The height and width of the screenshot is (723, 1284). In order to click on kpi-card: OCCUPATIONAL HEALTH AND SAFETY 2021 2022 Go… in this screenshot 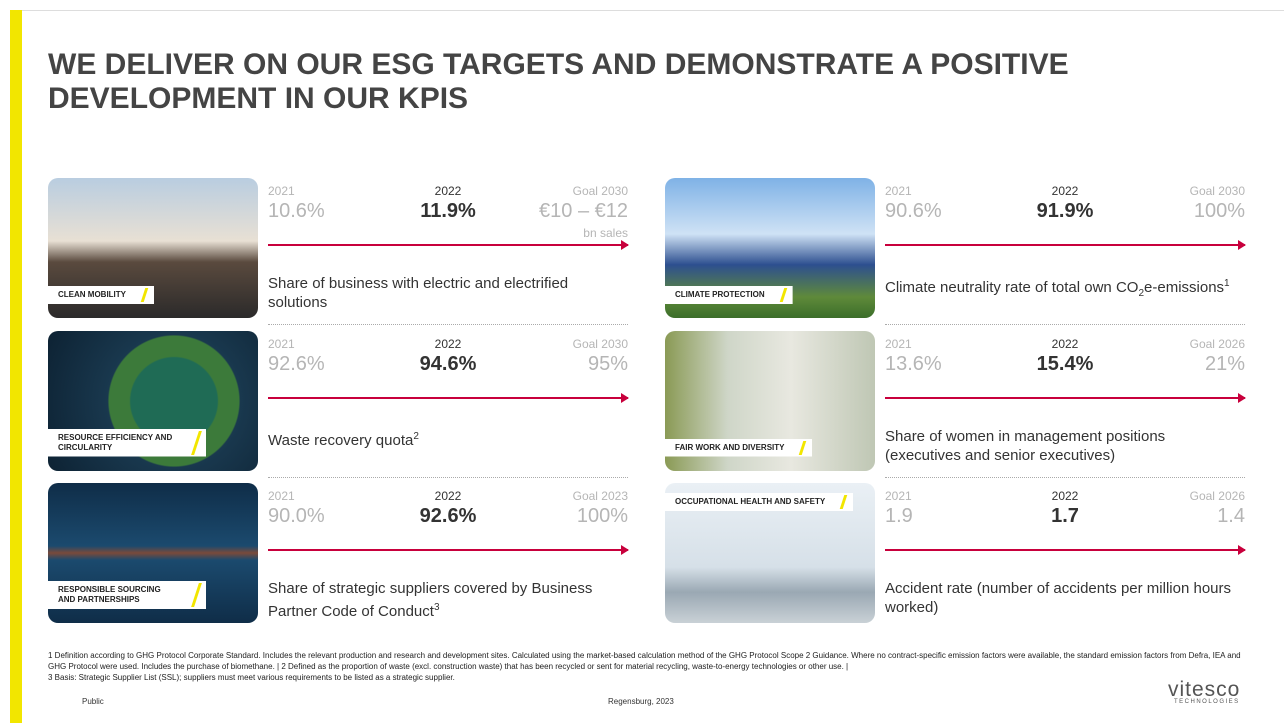, I will do `click(955, 553)`.